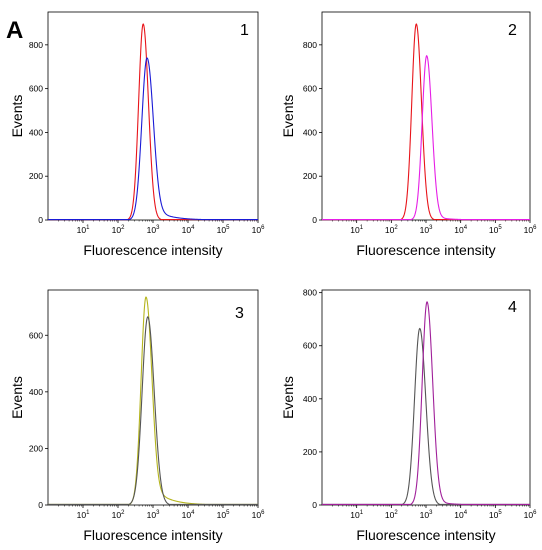 This screenshot has width=542, height=550. Describe the element at coordinates (512, 30) in the screenshot. I see `panel-number: 2` at that location.